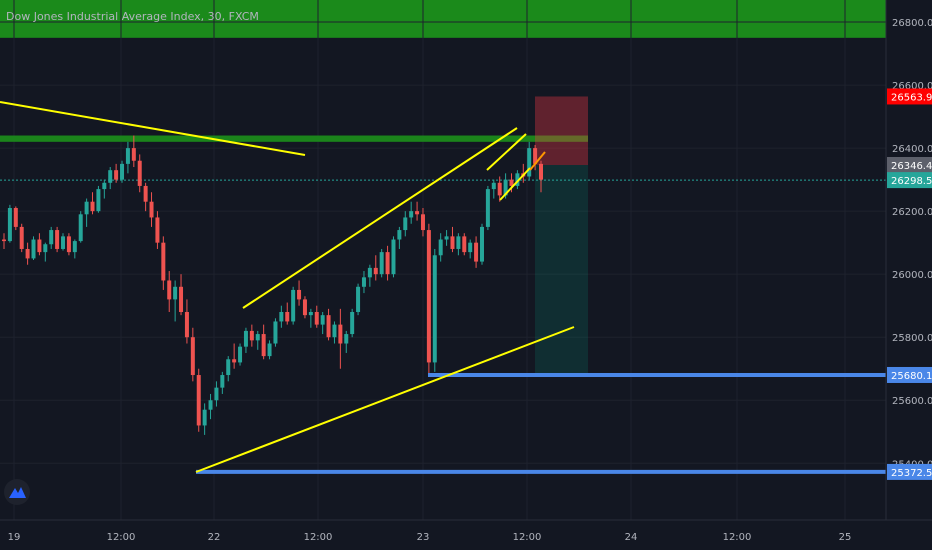  Describe the element at coordinates (214, 537) in the screenshot. I see `time-tick-label: 22` at that location.